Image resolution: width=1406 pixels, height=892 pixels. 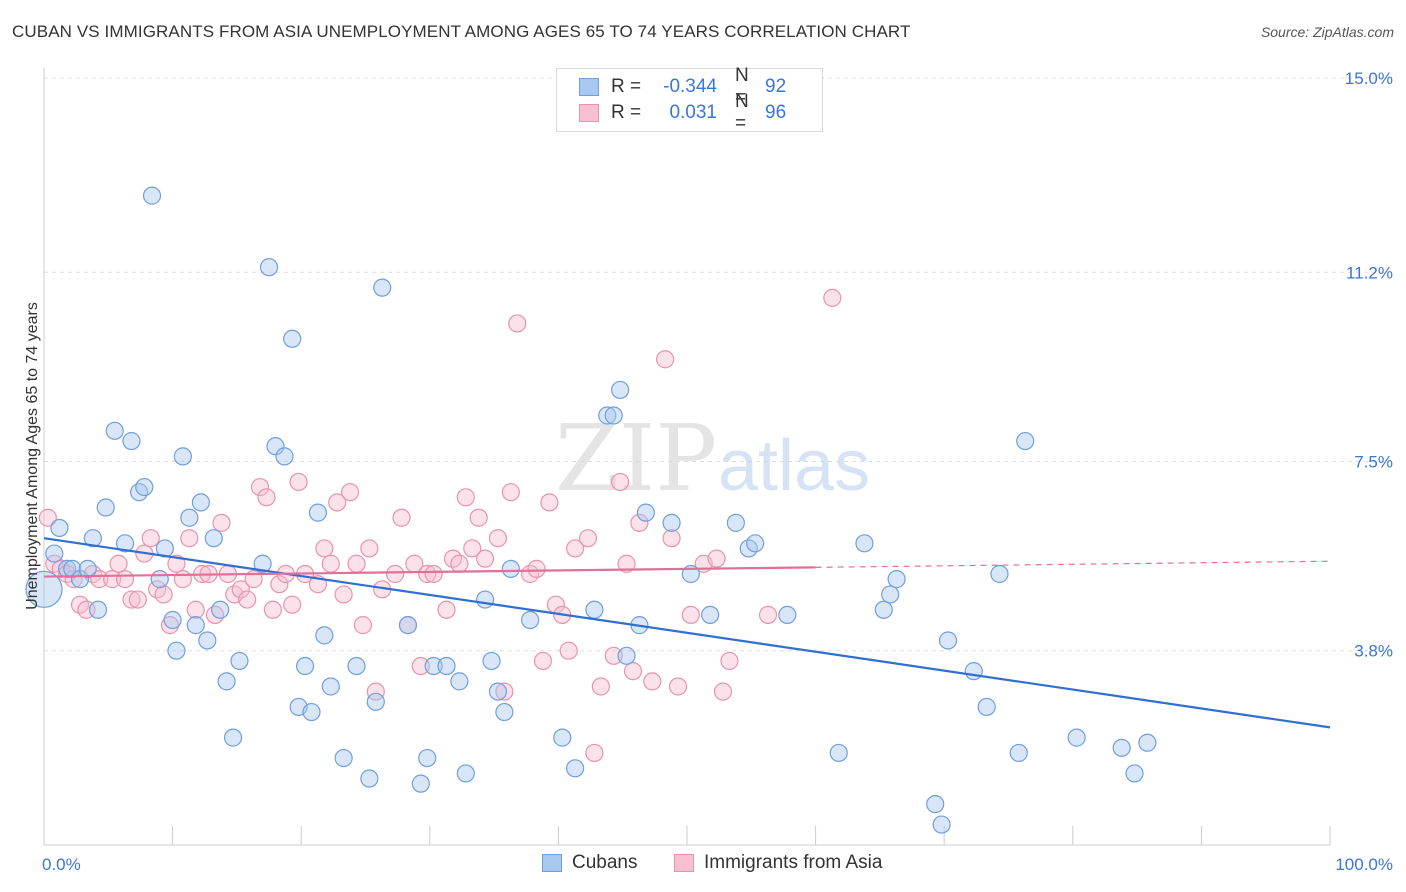 I want to click on y-tick-label: 15.0%, so click(x=1369, y=78).